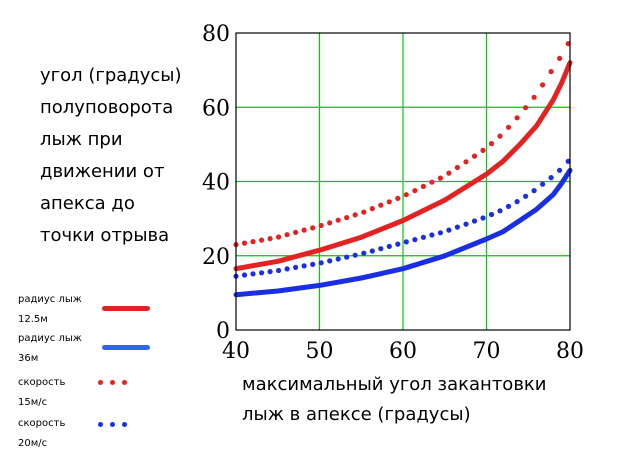 This screenshot has width=635, height=472. I want to click on legend-item-speed-20: скорость 20м/с, so click(88, 431).